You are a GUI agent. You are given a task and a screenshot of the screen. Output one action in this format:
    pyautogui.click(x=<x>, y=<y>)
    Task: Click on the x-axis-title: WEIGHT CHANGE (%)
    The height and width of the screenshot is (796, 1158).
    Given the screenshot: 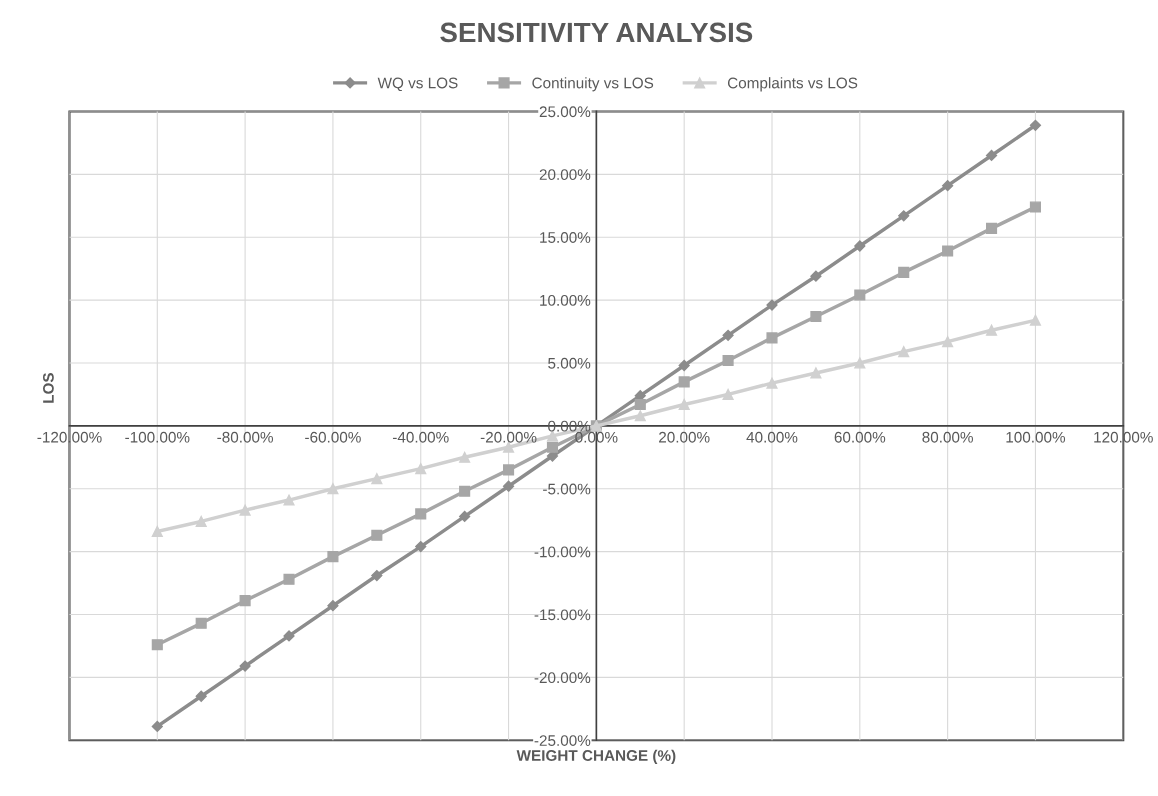 What is the action you would take?
    pyautogui.click(x=596, y=756)
    